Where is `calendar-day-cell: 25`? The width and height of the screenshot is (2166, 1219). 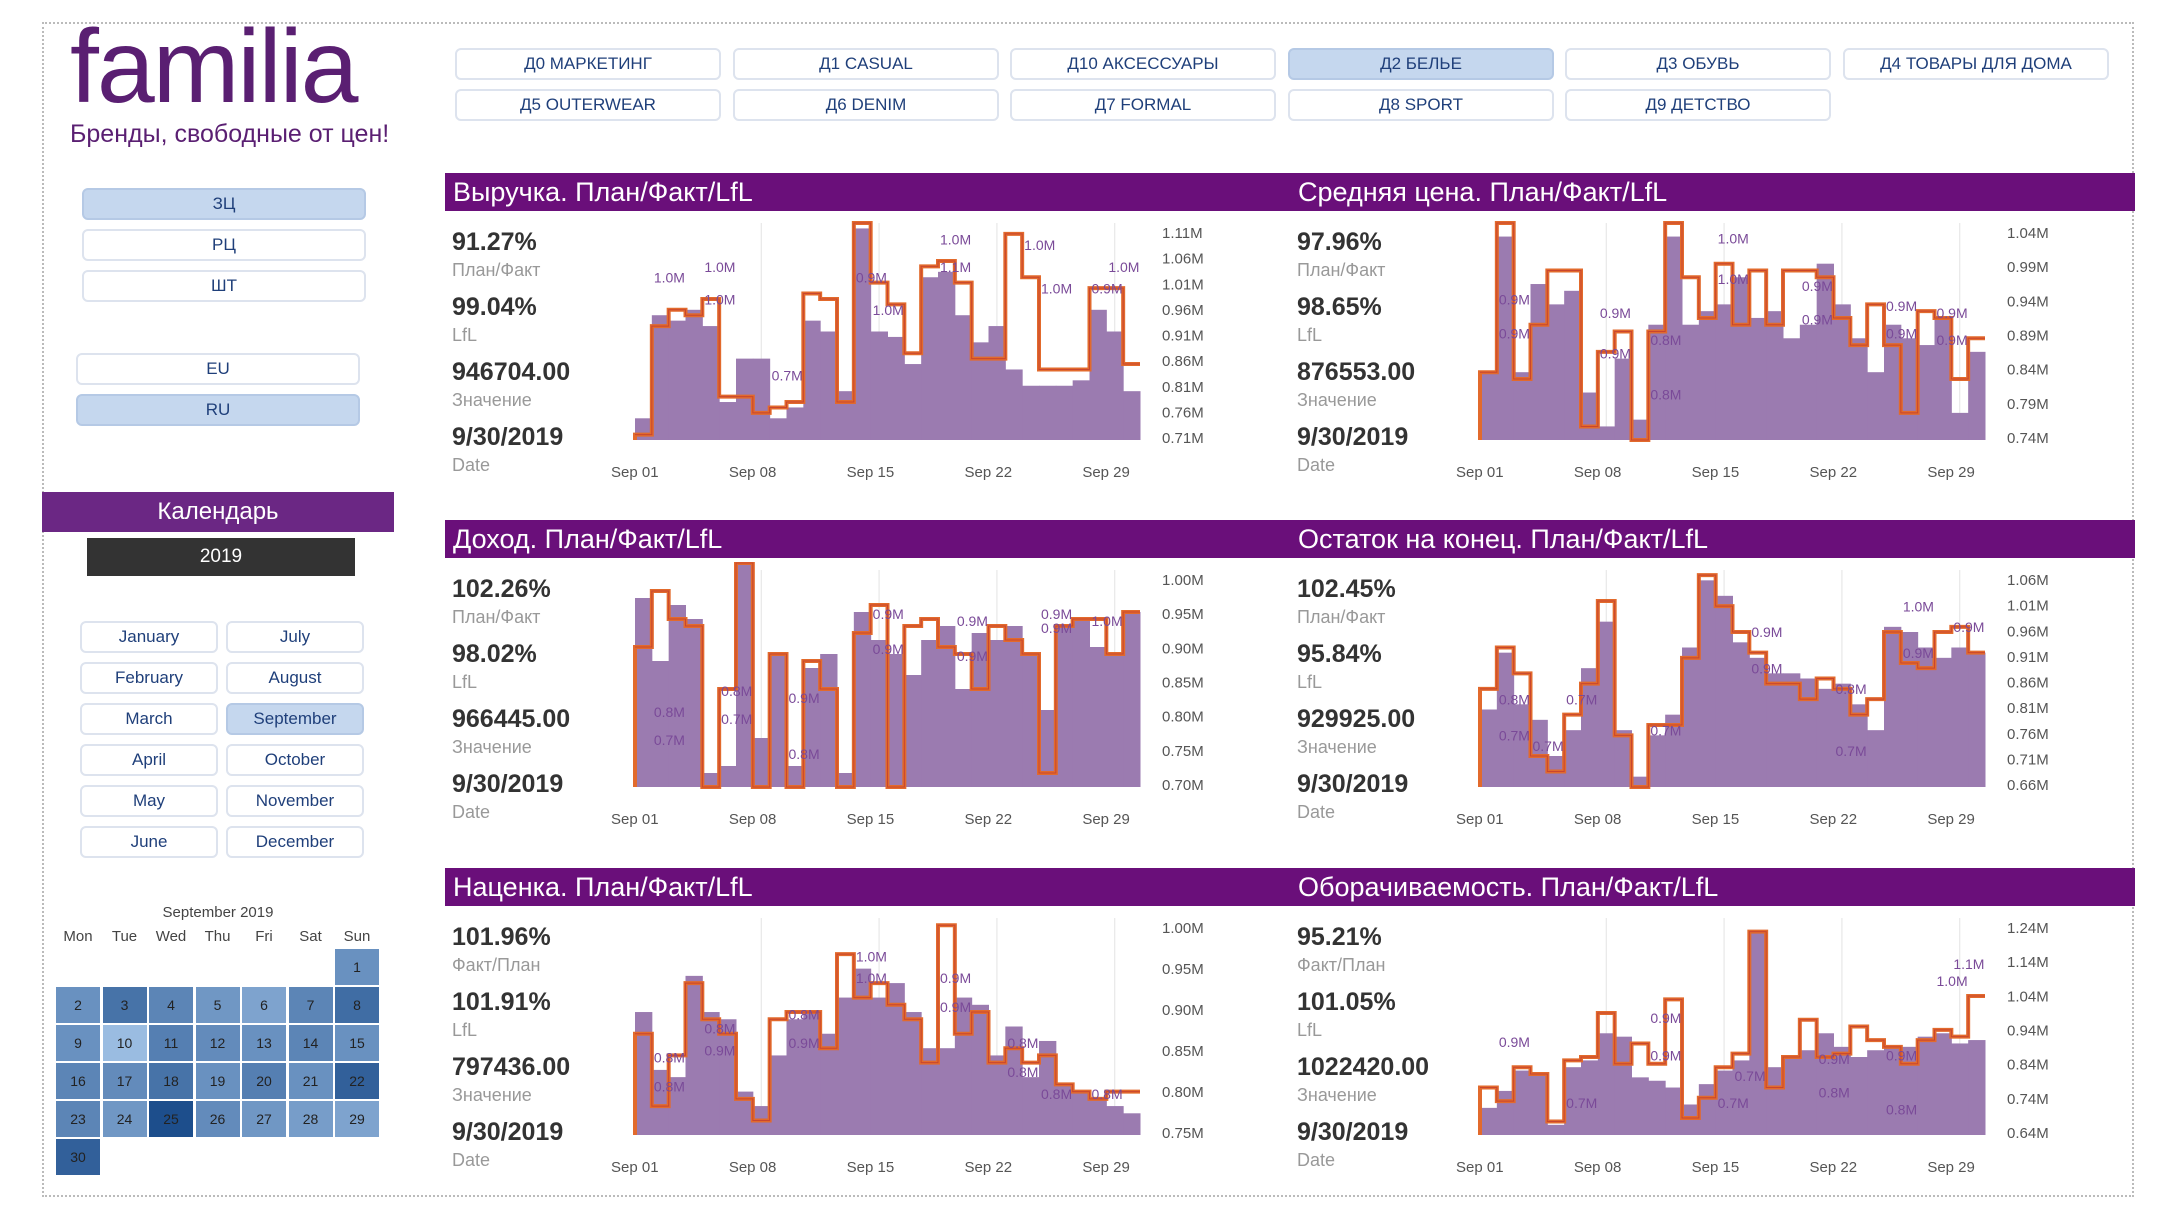
calendar-day-cell: 25 is located at coordinates (171, 1119).